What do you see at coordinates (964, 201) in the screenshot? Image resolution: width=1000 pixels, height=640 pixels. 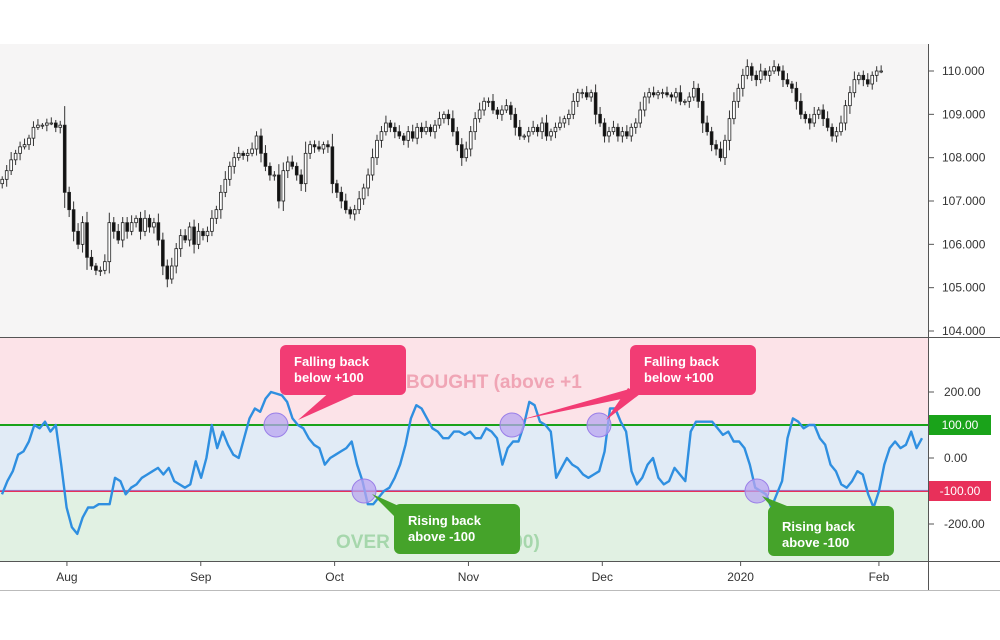 I see `price-tick-label: 107.000` at bounding box center [964, 201].